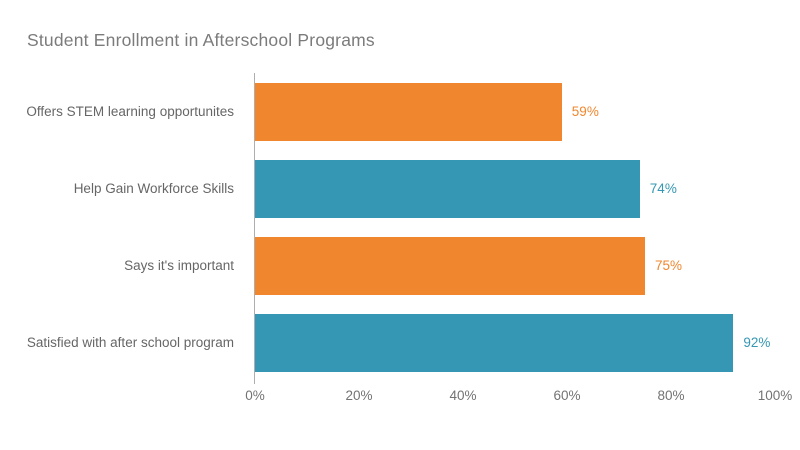  I want to click on bar-row: 74%, so click(515, 188).